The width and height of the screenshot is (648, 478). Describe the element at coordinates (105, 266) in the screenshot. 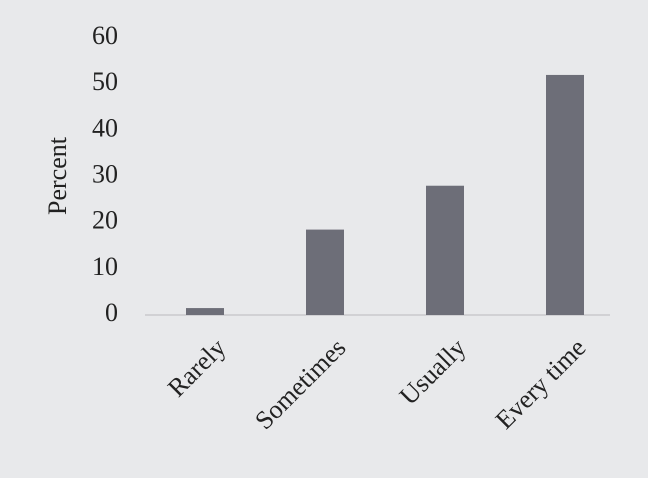

I see `y-tick-label: 10` at that location.